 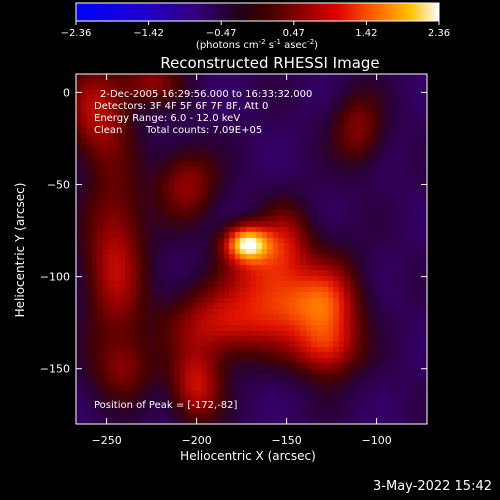 I want to click on x-tick-label: −150, so click(x=286, y=440).